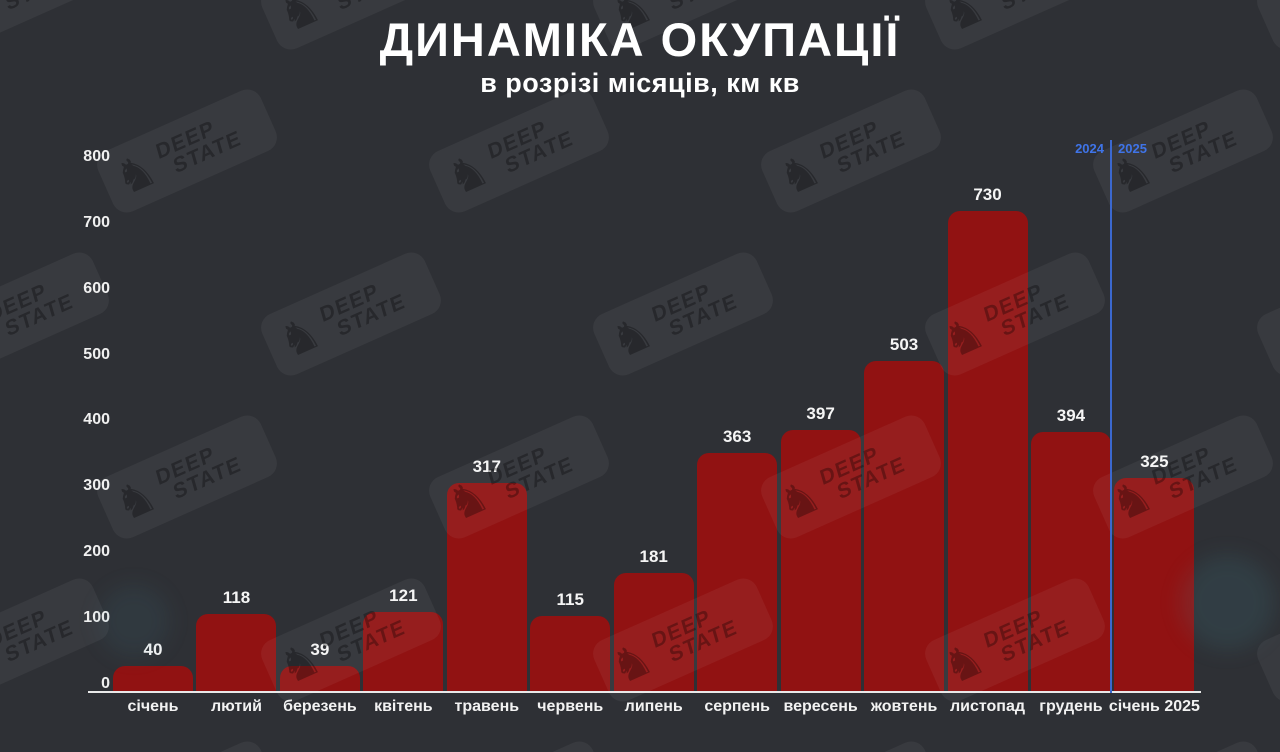  Describe the element at coordinates (486, 466) in the screenshot. I see `bar-value-label: 317` at that location.